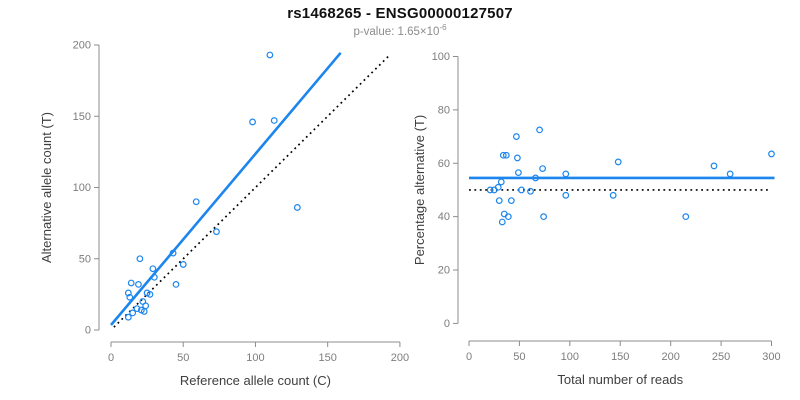 Image resolution: width=800 pixels, height=400 pixels. I want to click on y-tick-label: 60, so click(444, 164).